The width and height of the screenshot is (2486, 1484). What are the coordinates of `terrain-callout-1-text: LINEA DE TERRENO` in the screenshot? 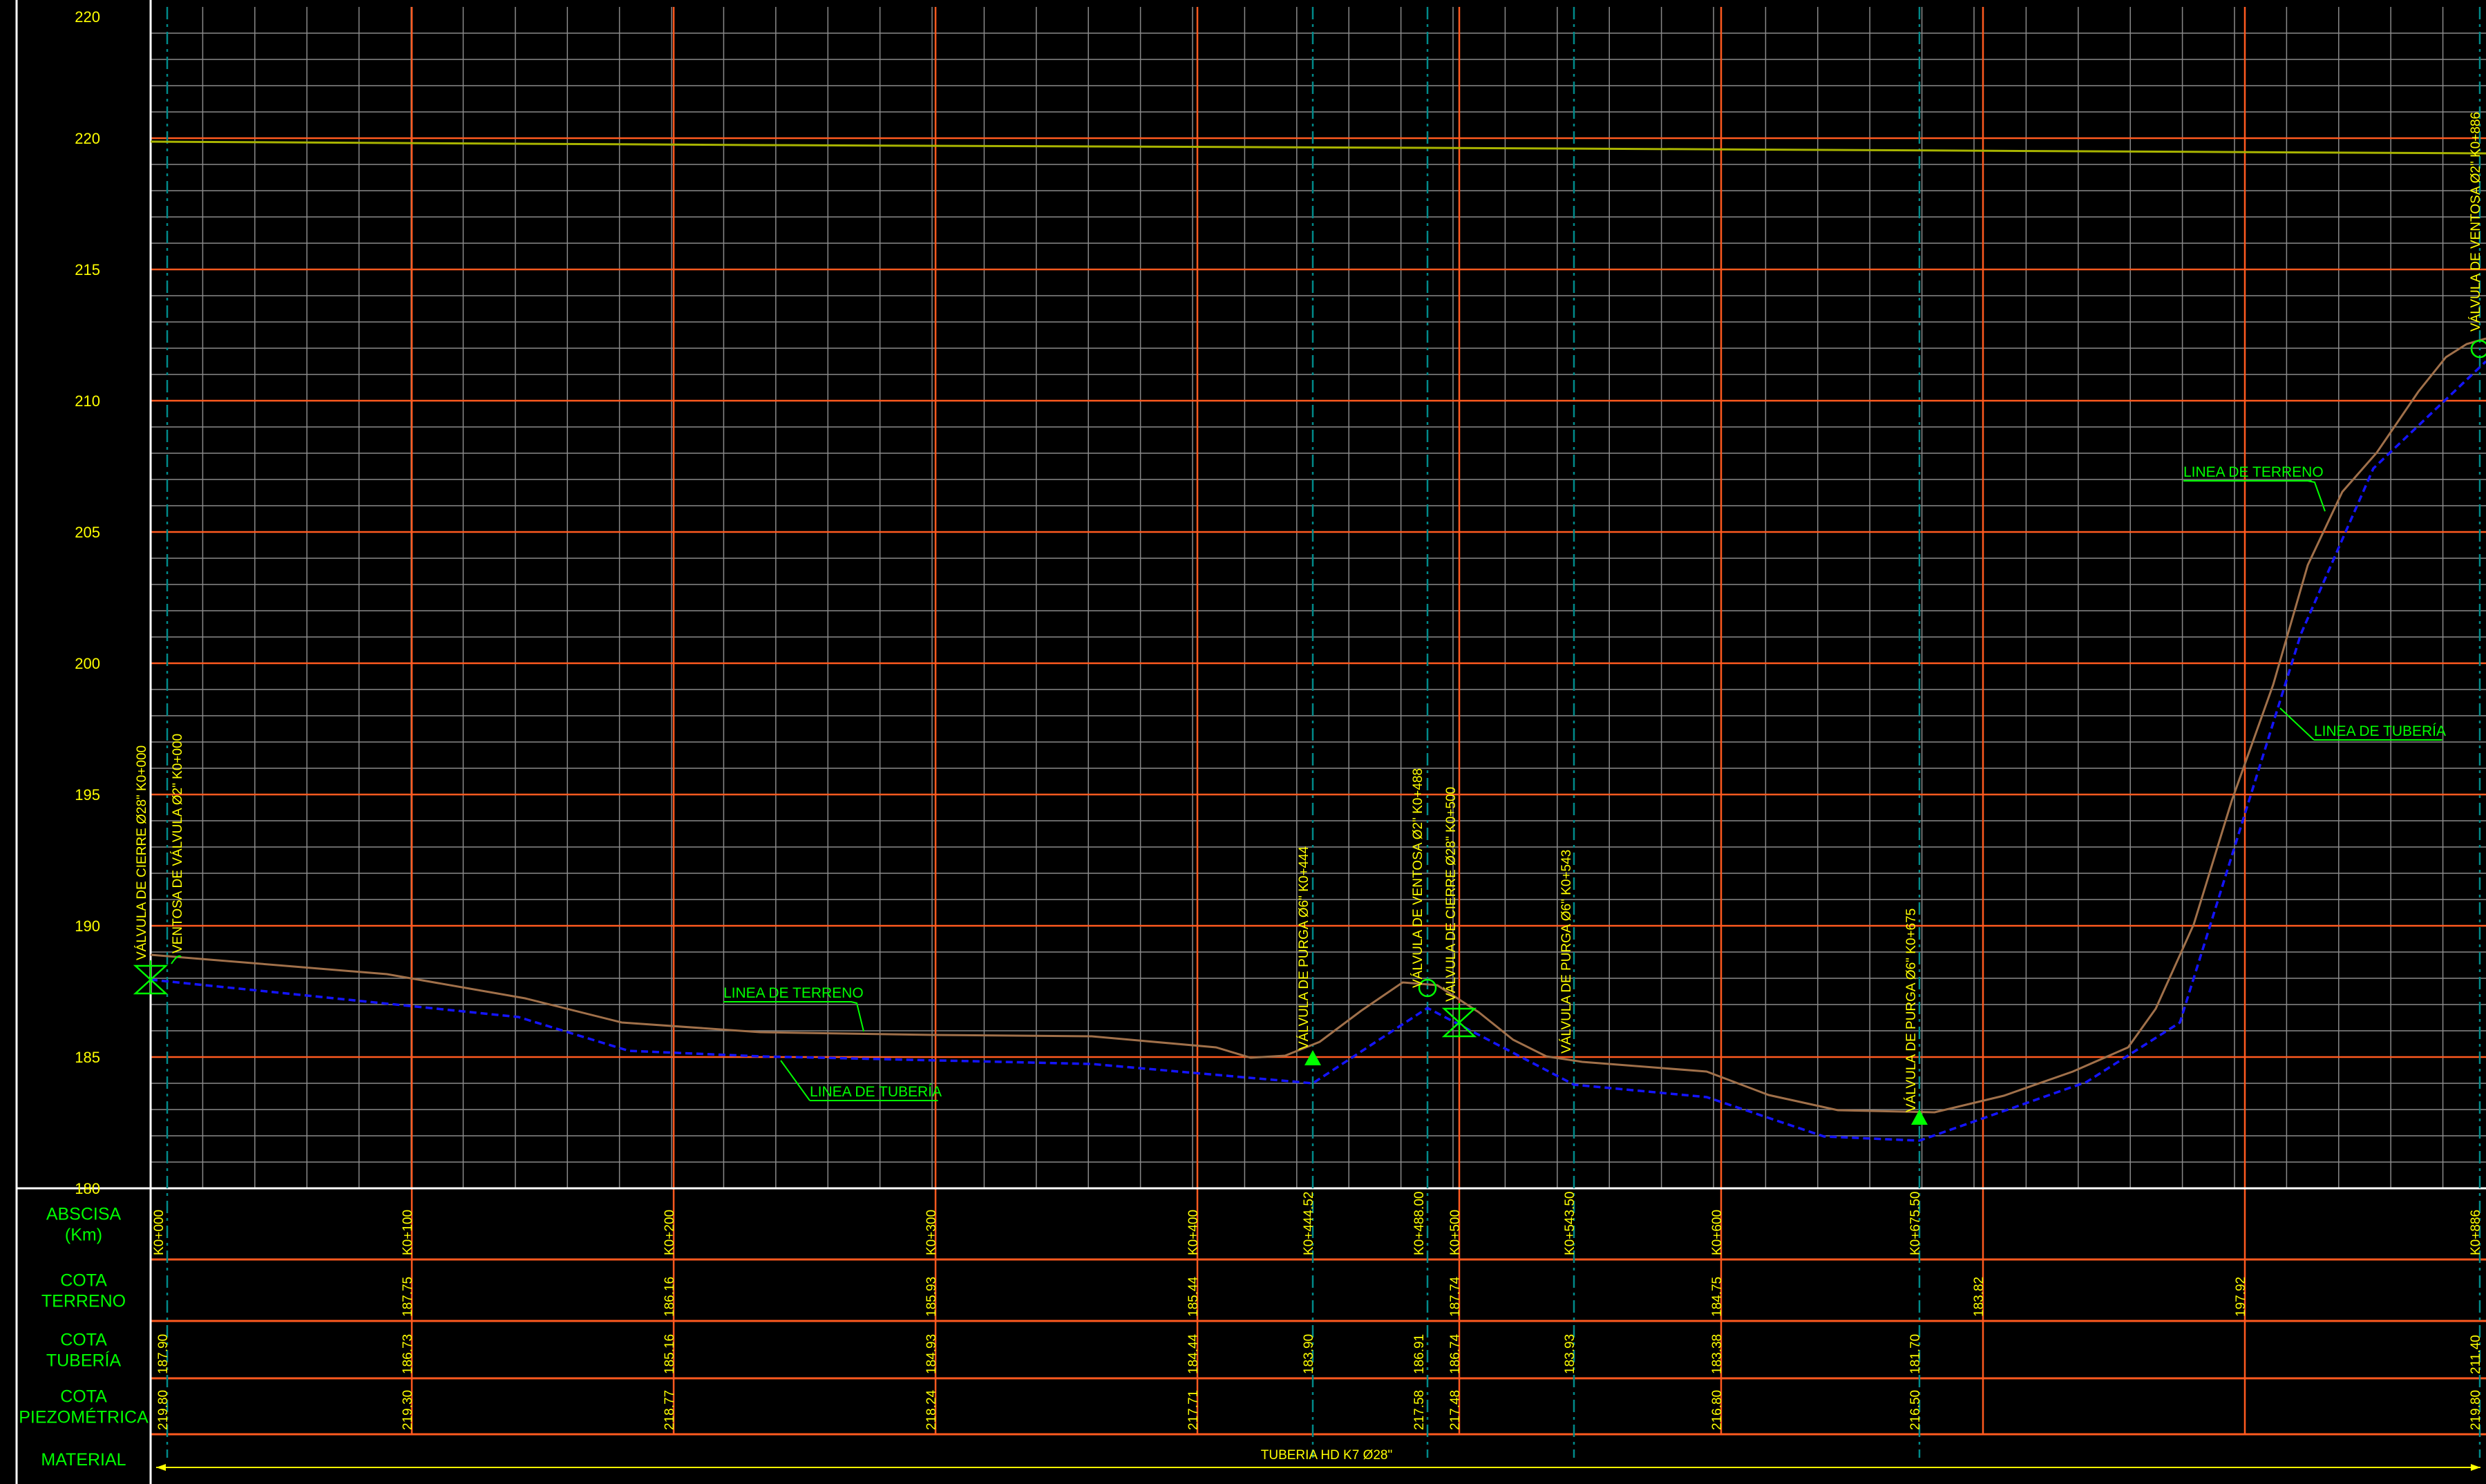 It's located at (794, 993).